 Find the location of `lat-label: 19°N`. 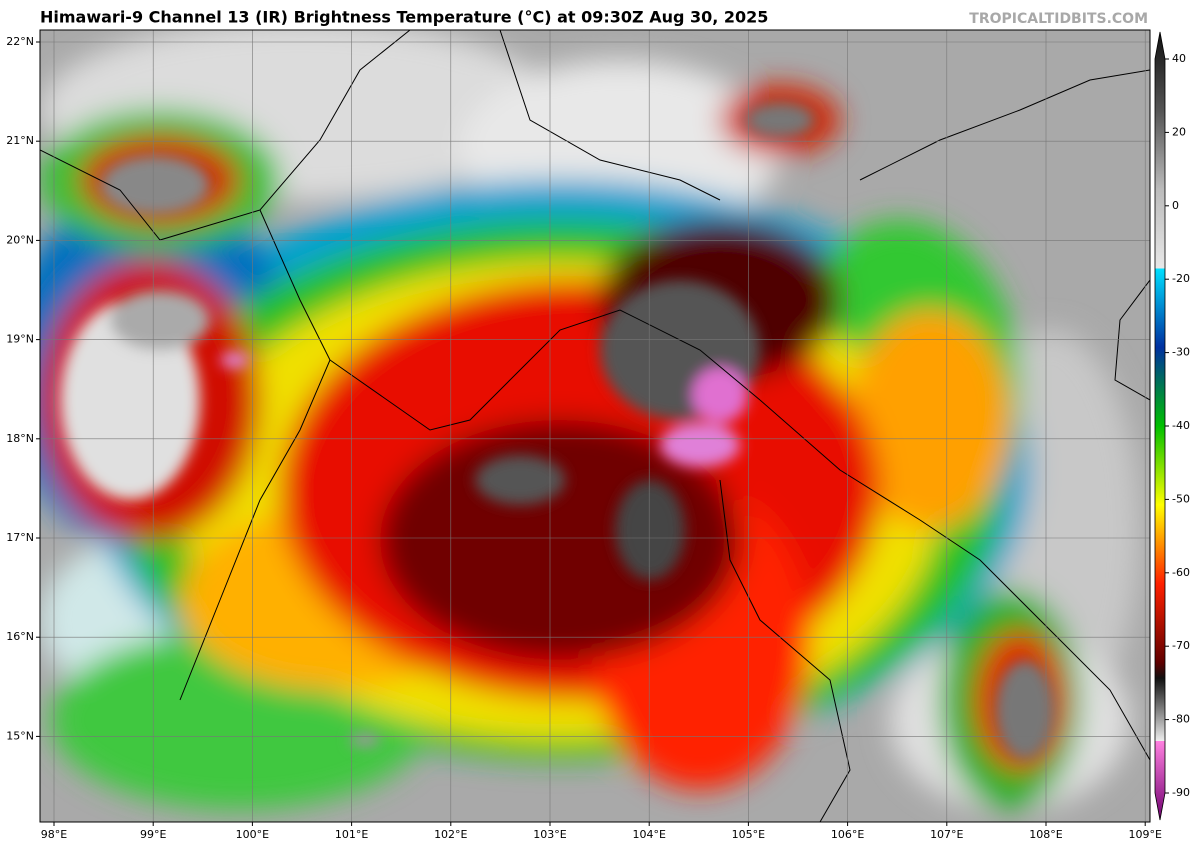

lat-label: 19°N is located at coordinates (20, 339).